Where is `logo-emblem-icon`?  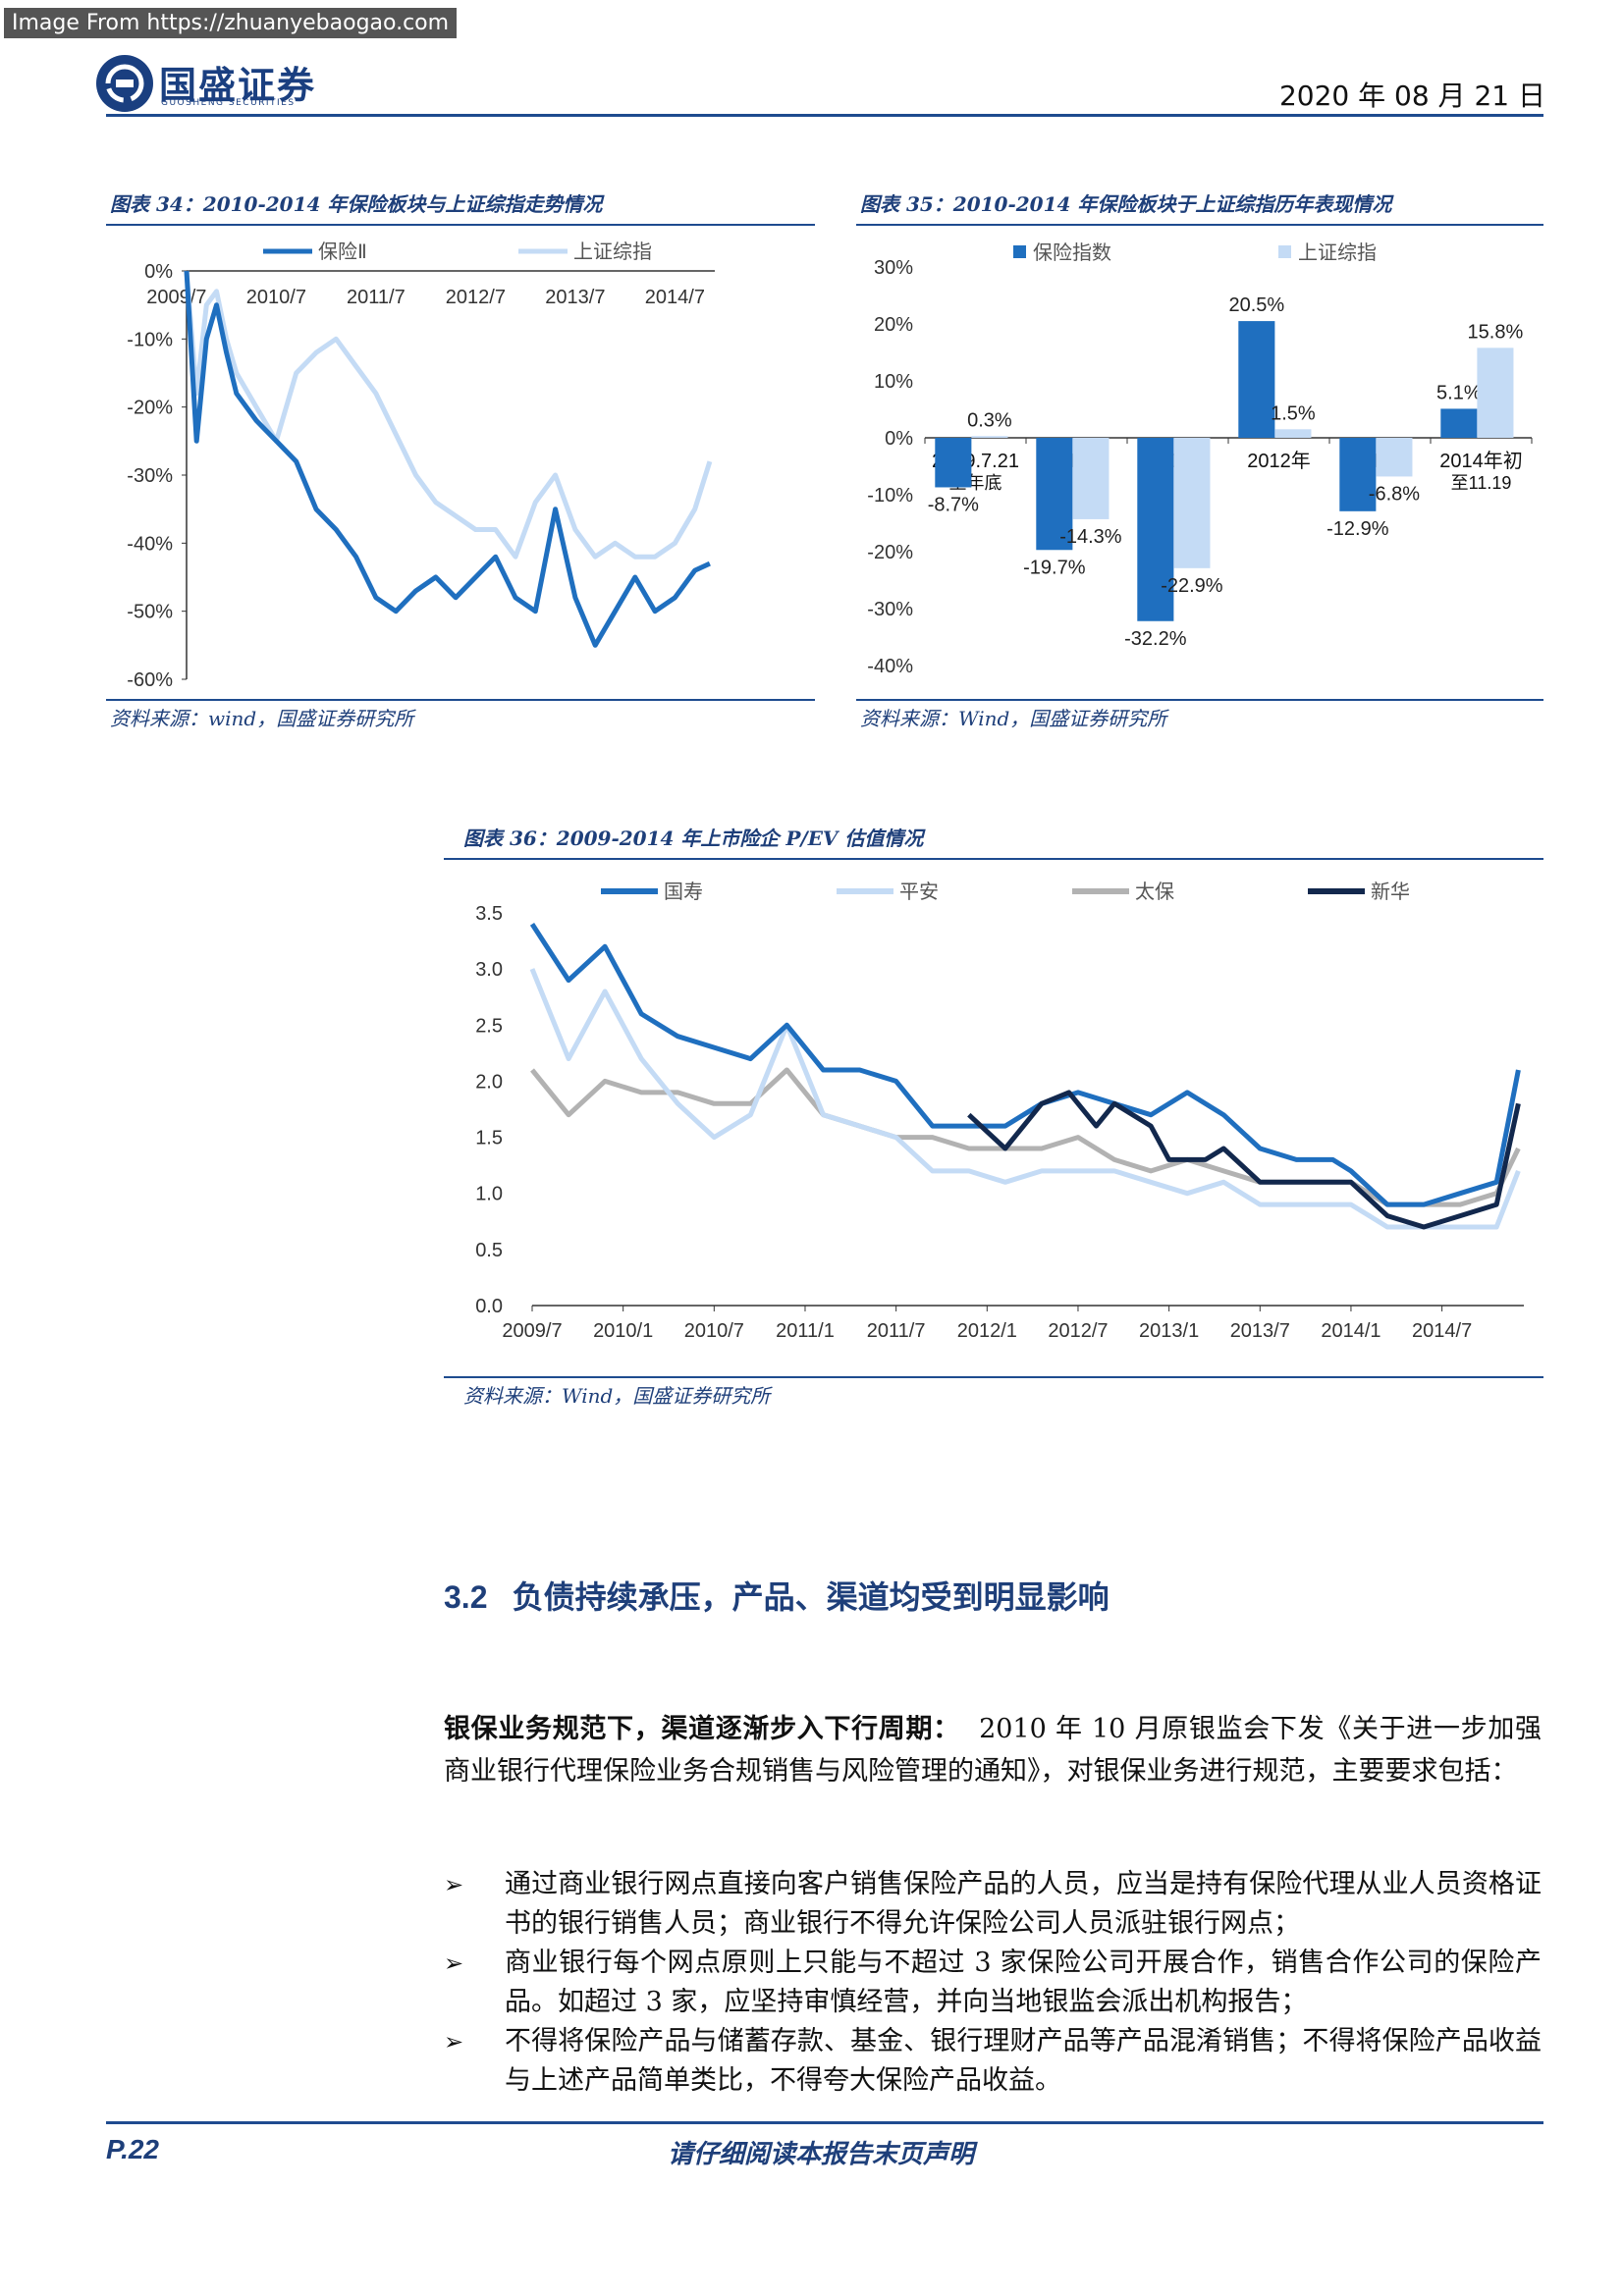
logo-emblem-icon is located at coordinates (124, 83).